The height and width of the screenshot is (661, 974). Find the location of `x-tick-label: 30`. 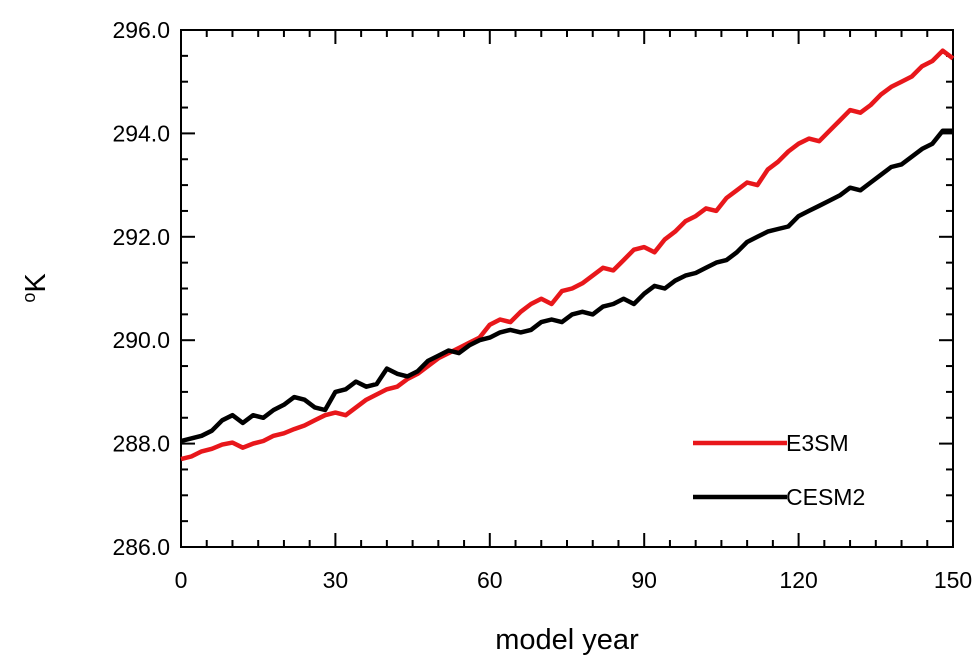

x-tick-label: 30 is located at coordinates (336, 580).